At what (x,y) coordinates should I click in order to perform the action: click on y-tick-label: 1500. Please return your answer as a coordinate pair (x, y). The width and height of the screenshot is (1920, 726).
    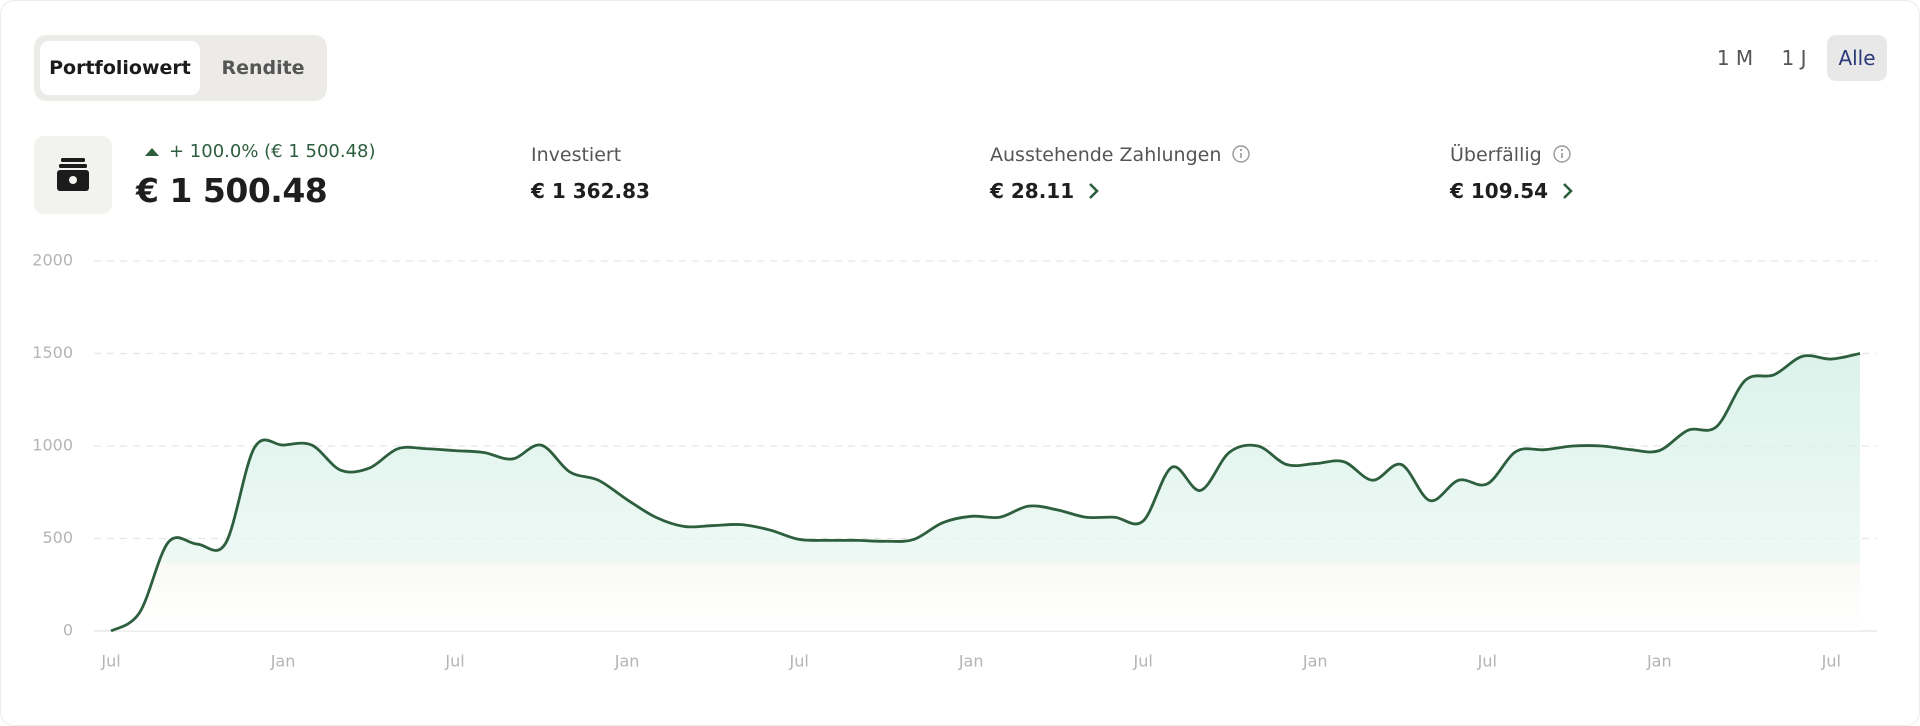
    Looking at the image, I should click on (52, 352).